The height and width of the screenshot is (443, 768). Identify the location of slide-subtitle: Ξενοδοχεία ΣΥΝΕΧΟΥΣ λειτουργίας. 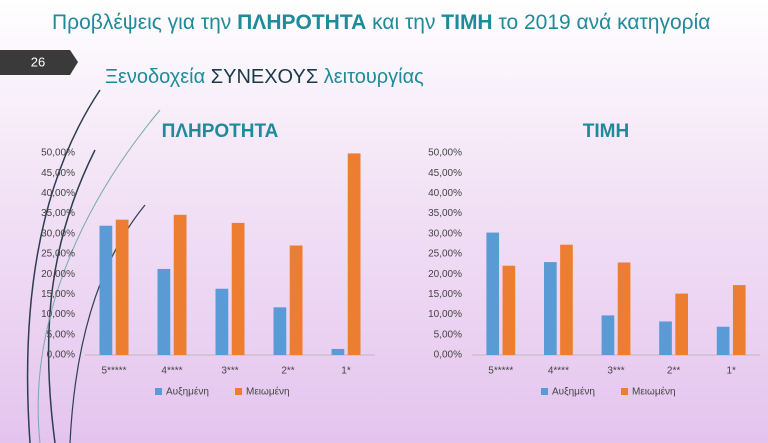
(264, 77).